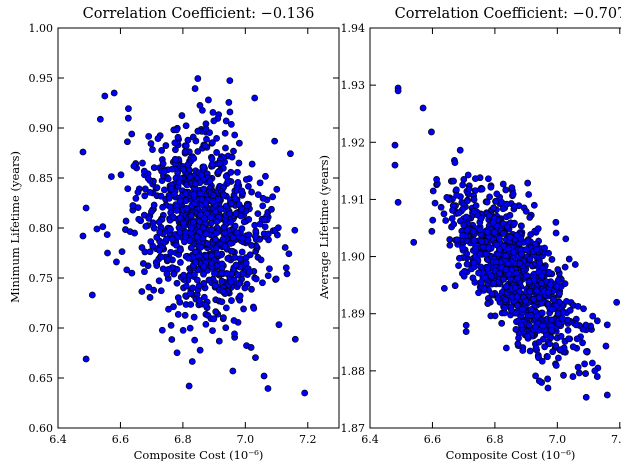  What do you see at coordinates (183, 439) in the screenshot?
I see `x-tick-label: 6.8` at bounding box center [183, 439].